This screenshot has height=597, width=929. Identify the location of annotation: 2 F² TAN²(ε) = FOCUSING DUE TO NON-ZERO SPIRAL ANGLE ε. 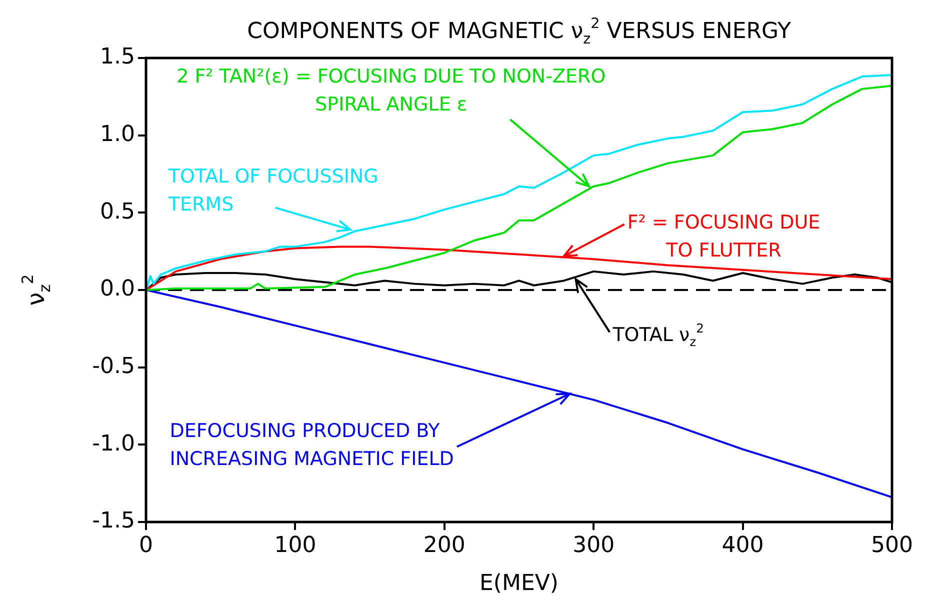
(391, 90).